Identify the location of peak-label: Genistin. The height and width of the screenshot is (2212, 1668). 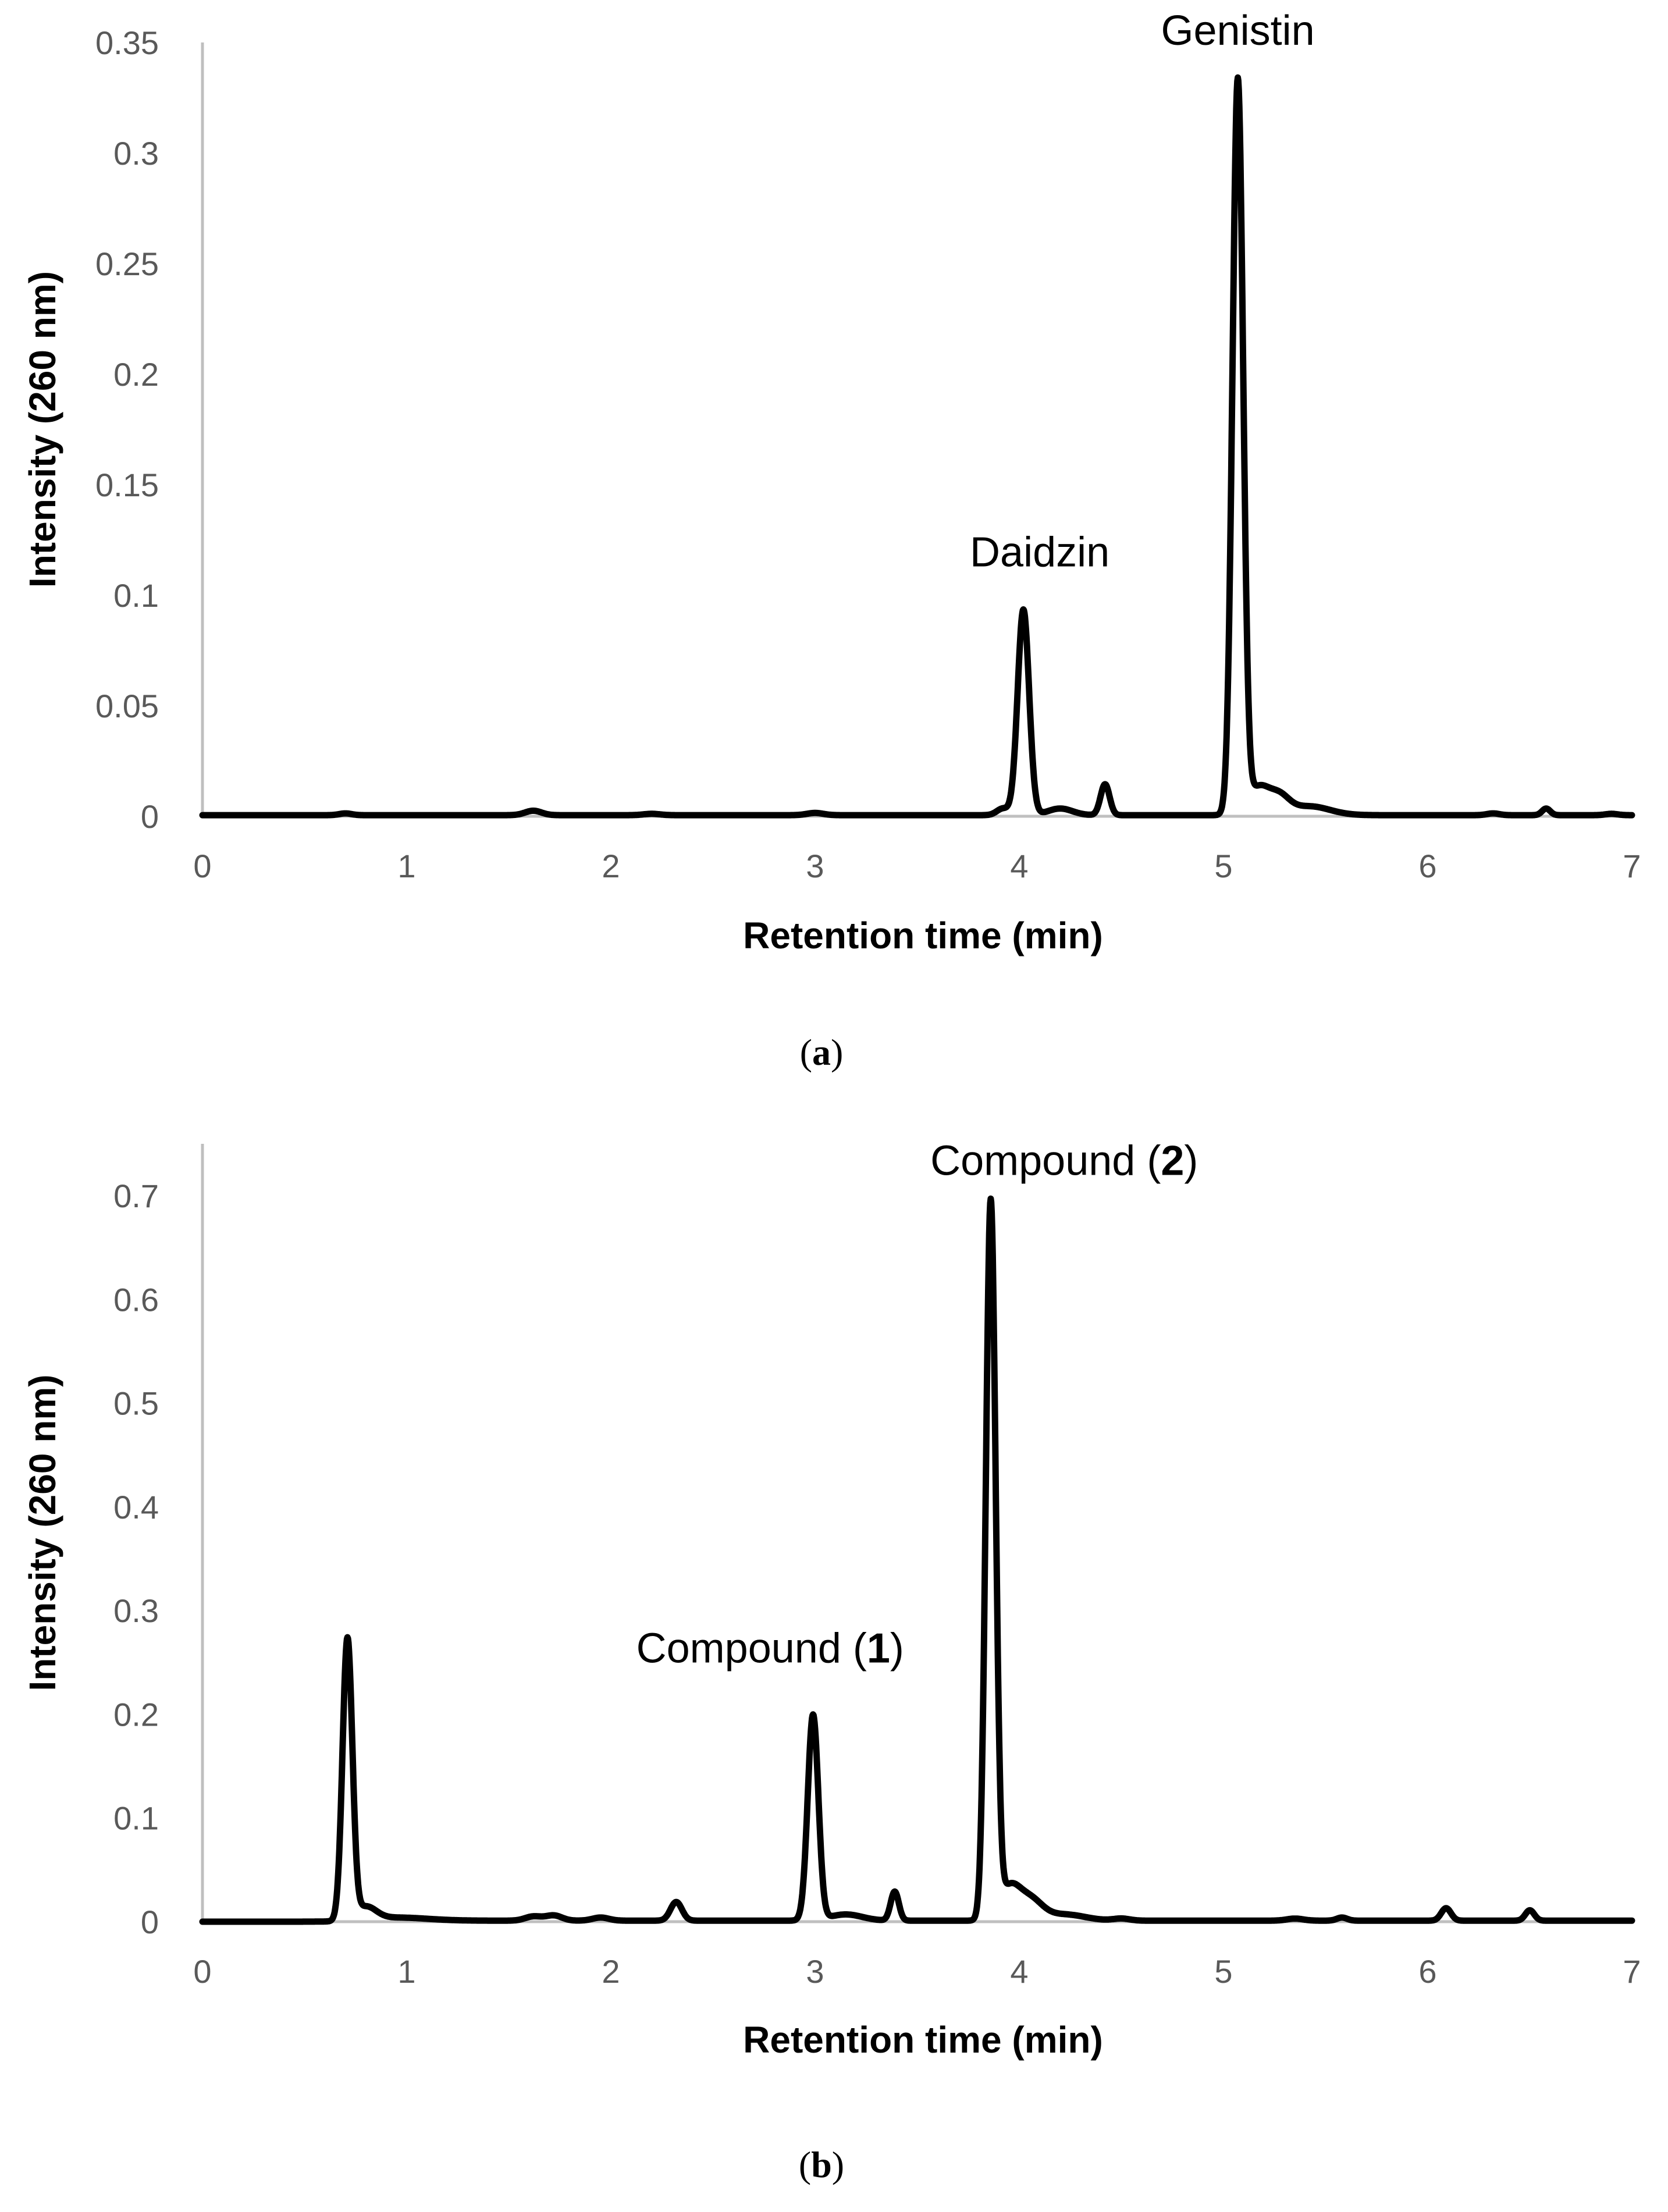
(1237, 31).